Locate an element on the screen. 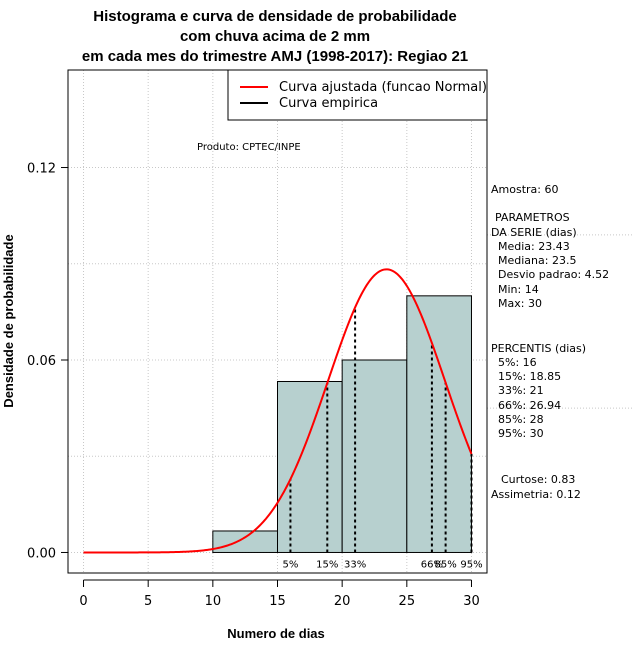 Image resolution: width=640 pixels, height=660 pixels. stat-percentil: 33%: 21 is located at coordinates (521, 390).